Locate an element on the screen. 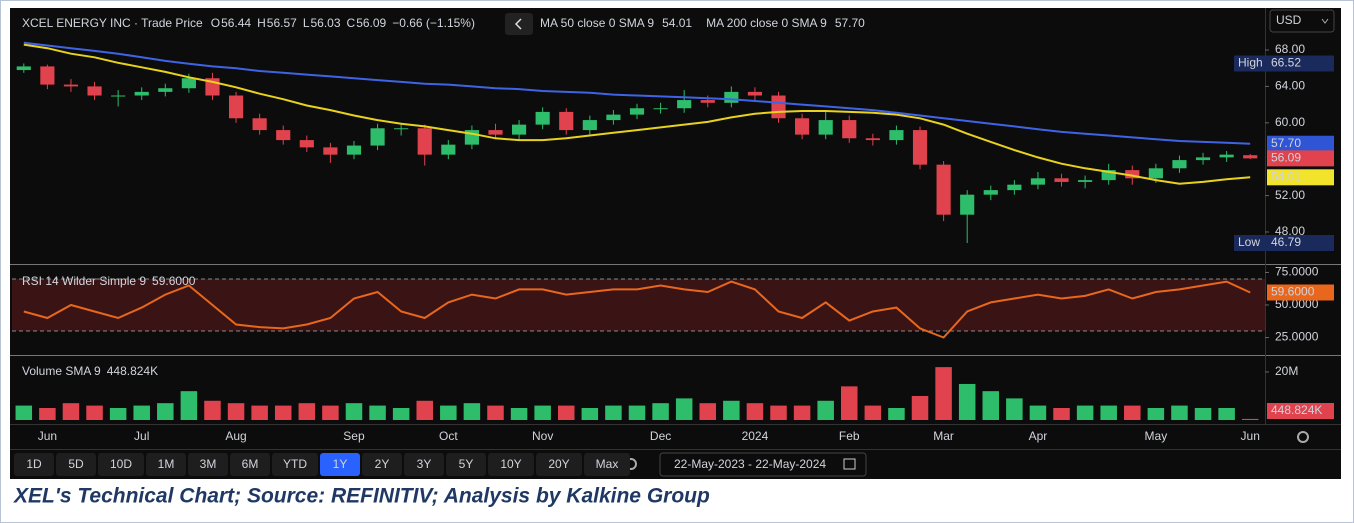  legend-entry: RSI 14 Wilder Simple 9 is located at coordinates (84, 281).